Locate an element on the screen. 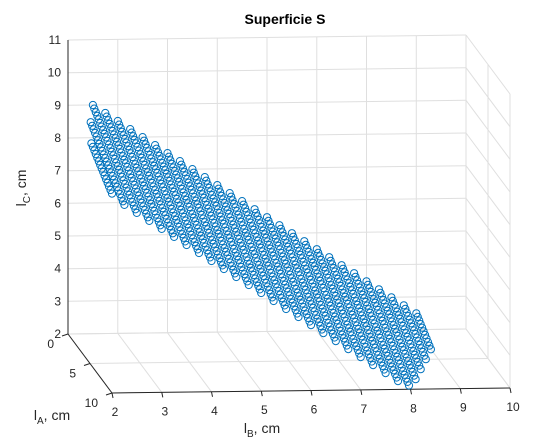 The image size is (560, 444). chart-title: Superficie S is located at coordinates (285, 19).